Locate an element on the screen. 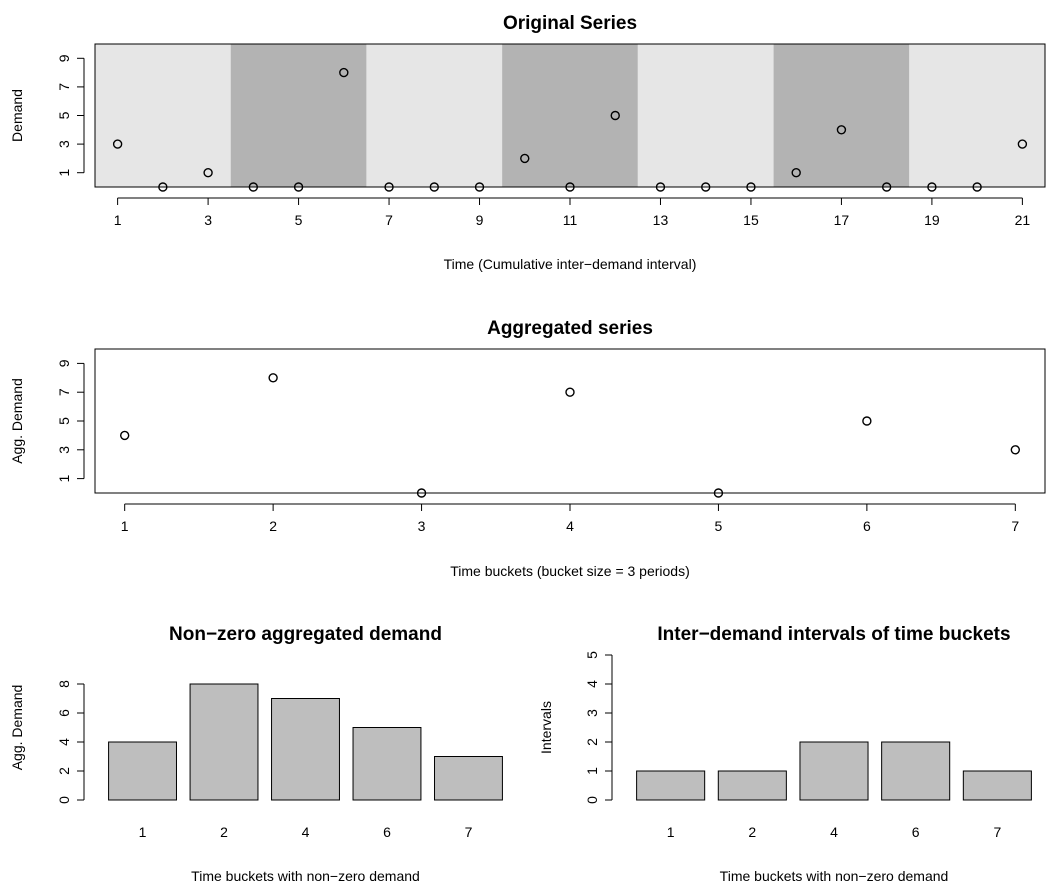 The image size is (1048, 889). chart-title: Non−zero aggregated demand is located at coordinates (305, 634).